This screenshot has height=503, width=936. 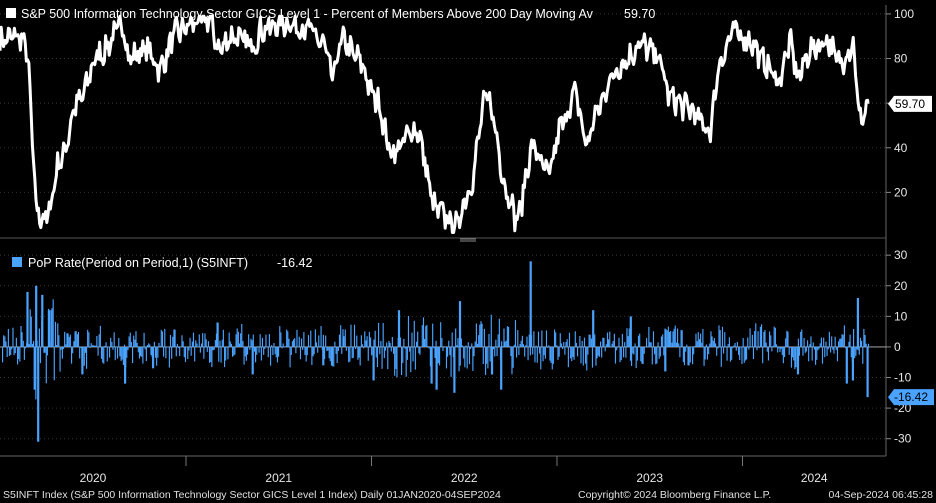 I want to click on bottom-last-value-tag-text: -16.42, so click(x=911, y=397).